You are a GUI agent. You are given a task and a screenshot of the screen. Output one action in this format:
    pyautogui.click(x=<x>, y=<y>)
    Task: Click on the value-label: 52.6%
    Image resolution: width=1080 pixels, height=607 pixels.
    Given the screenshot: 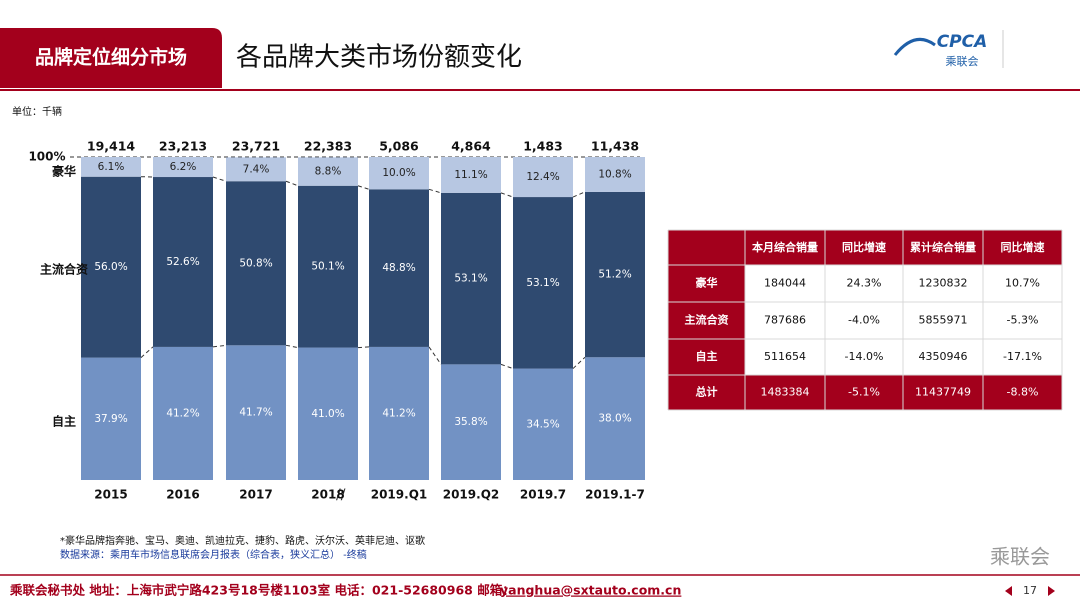 What is the action you would take?
    pyautogui.click(x=182, y=262)
    